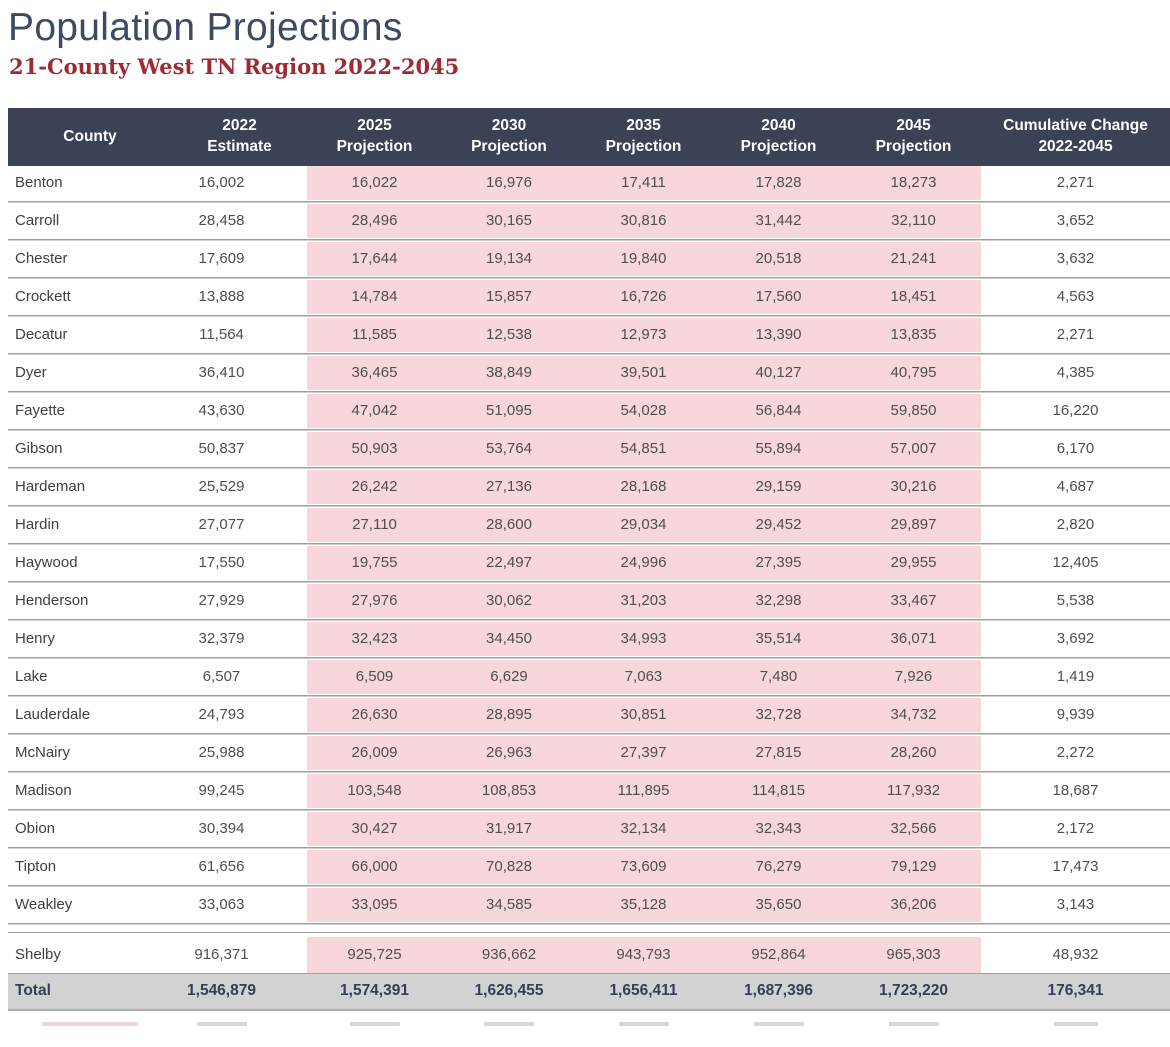 Image resolution: width=1170 pixels, height=1047 pixels. Describe the element at coordinates (509, 638) in the screenshot. I see `value-cell: 34,450` at that location.